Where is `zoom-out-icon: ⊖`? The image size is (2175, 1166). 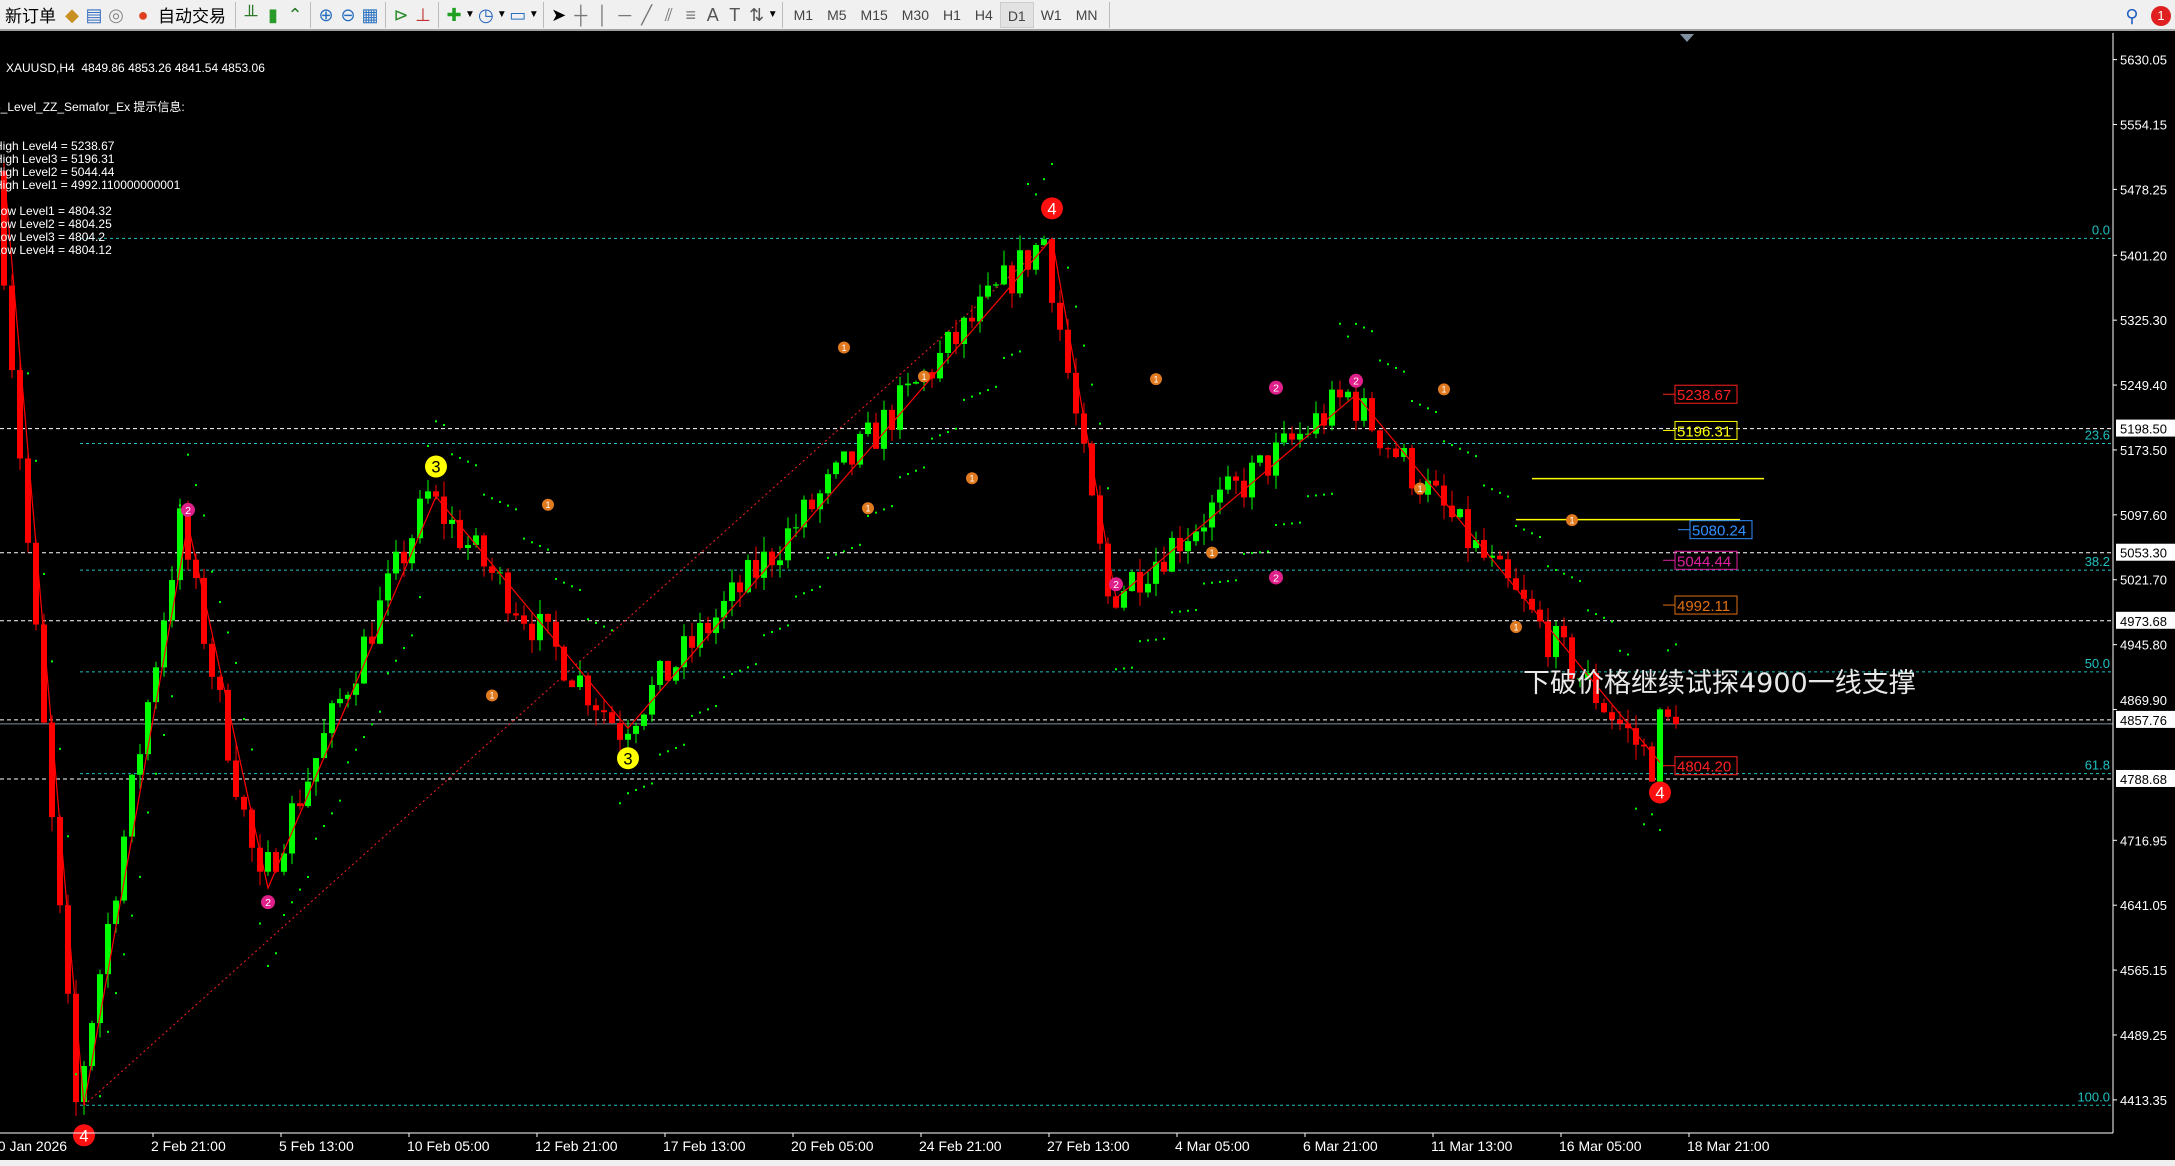
zoom-out-icon: ⊖ is located at coordinates (348, 14).